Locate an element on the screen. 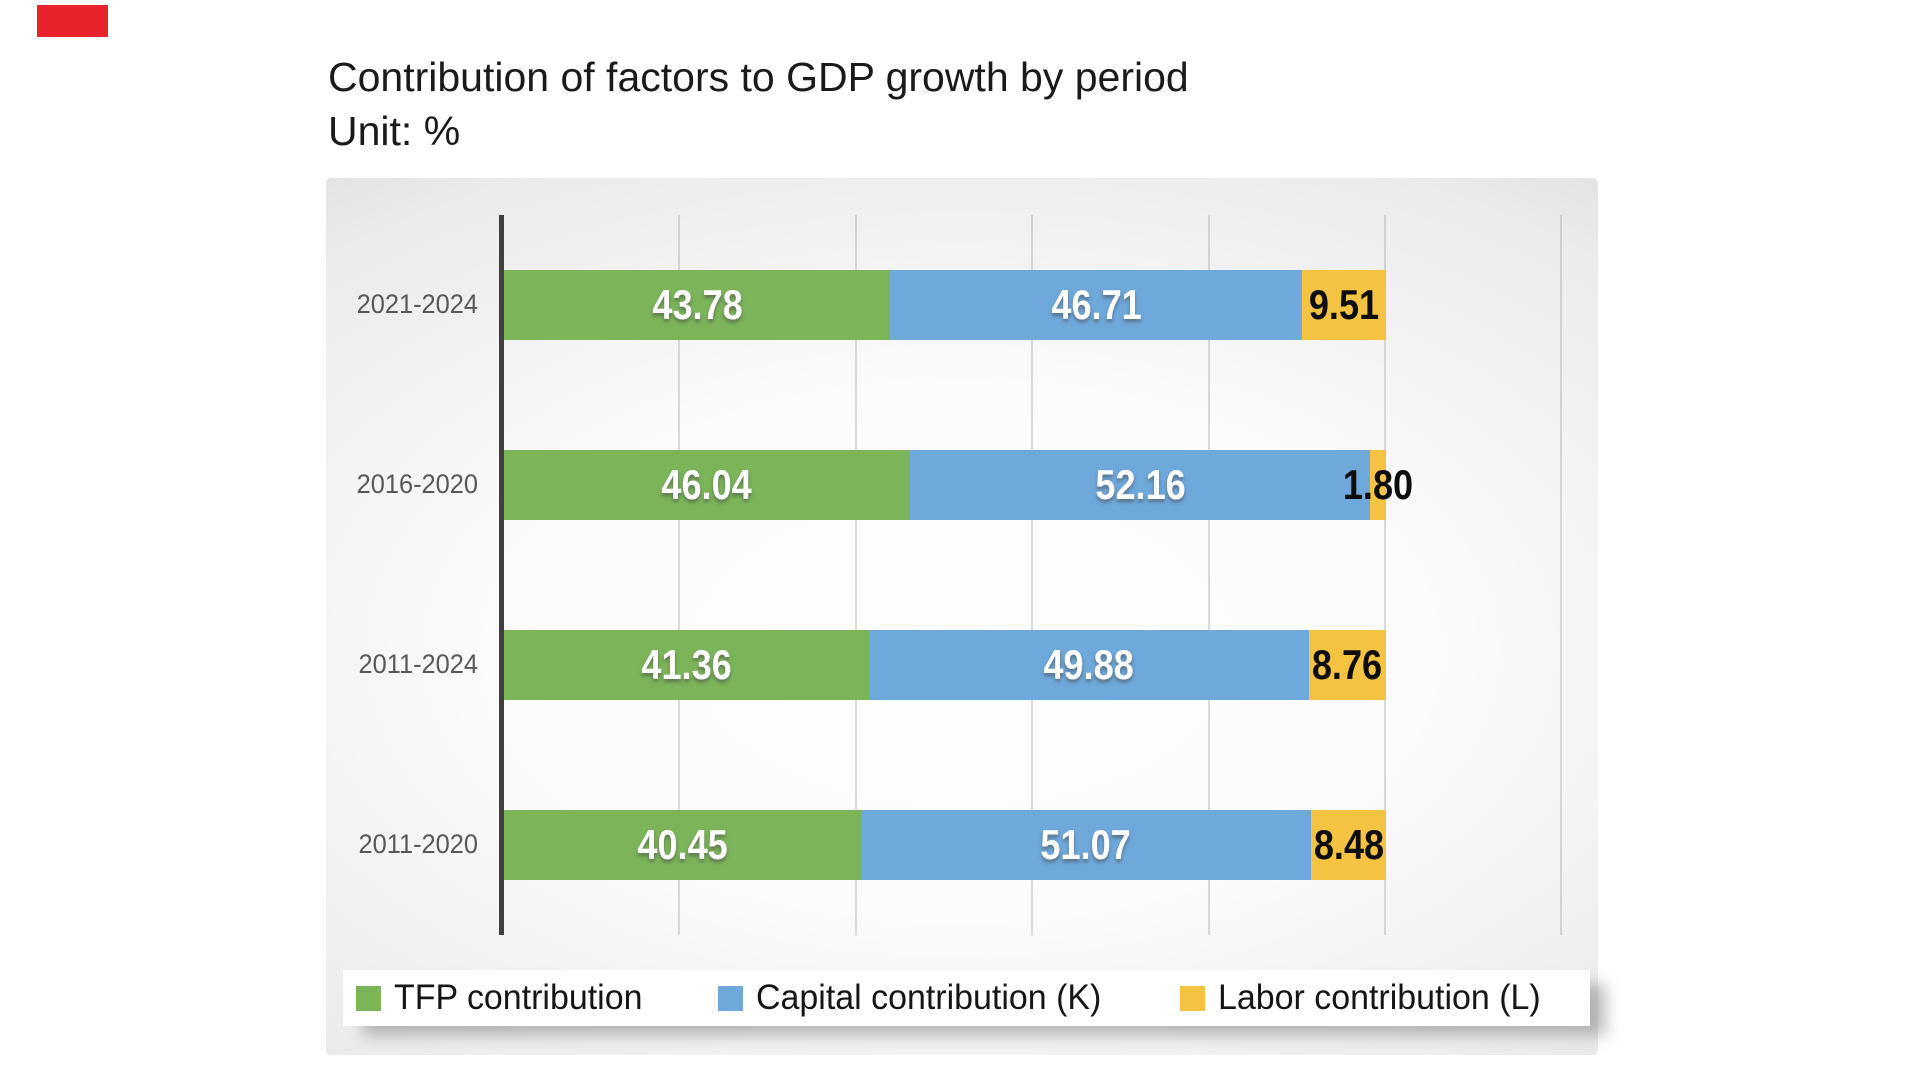 The height and width of the screenshot is (1080, 1920). bar-segment-labor: 8.76 is located at coordinates (1347, 665).